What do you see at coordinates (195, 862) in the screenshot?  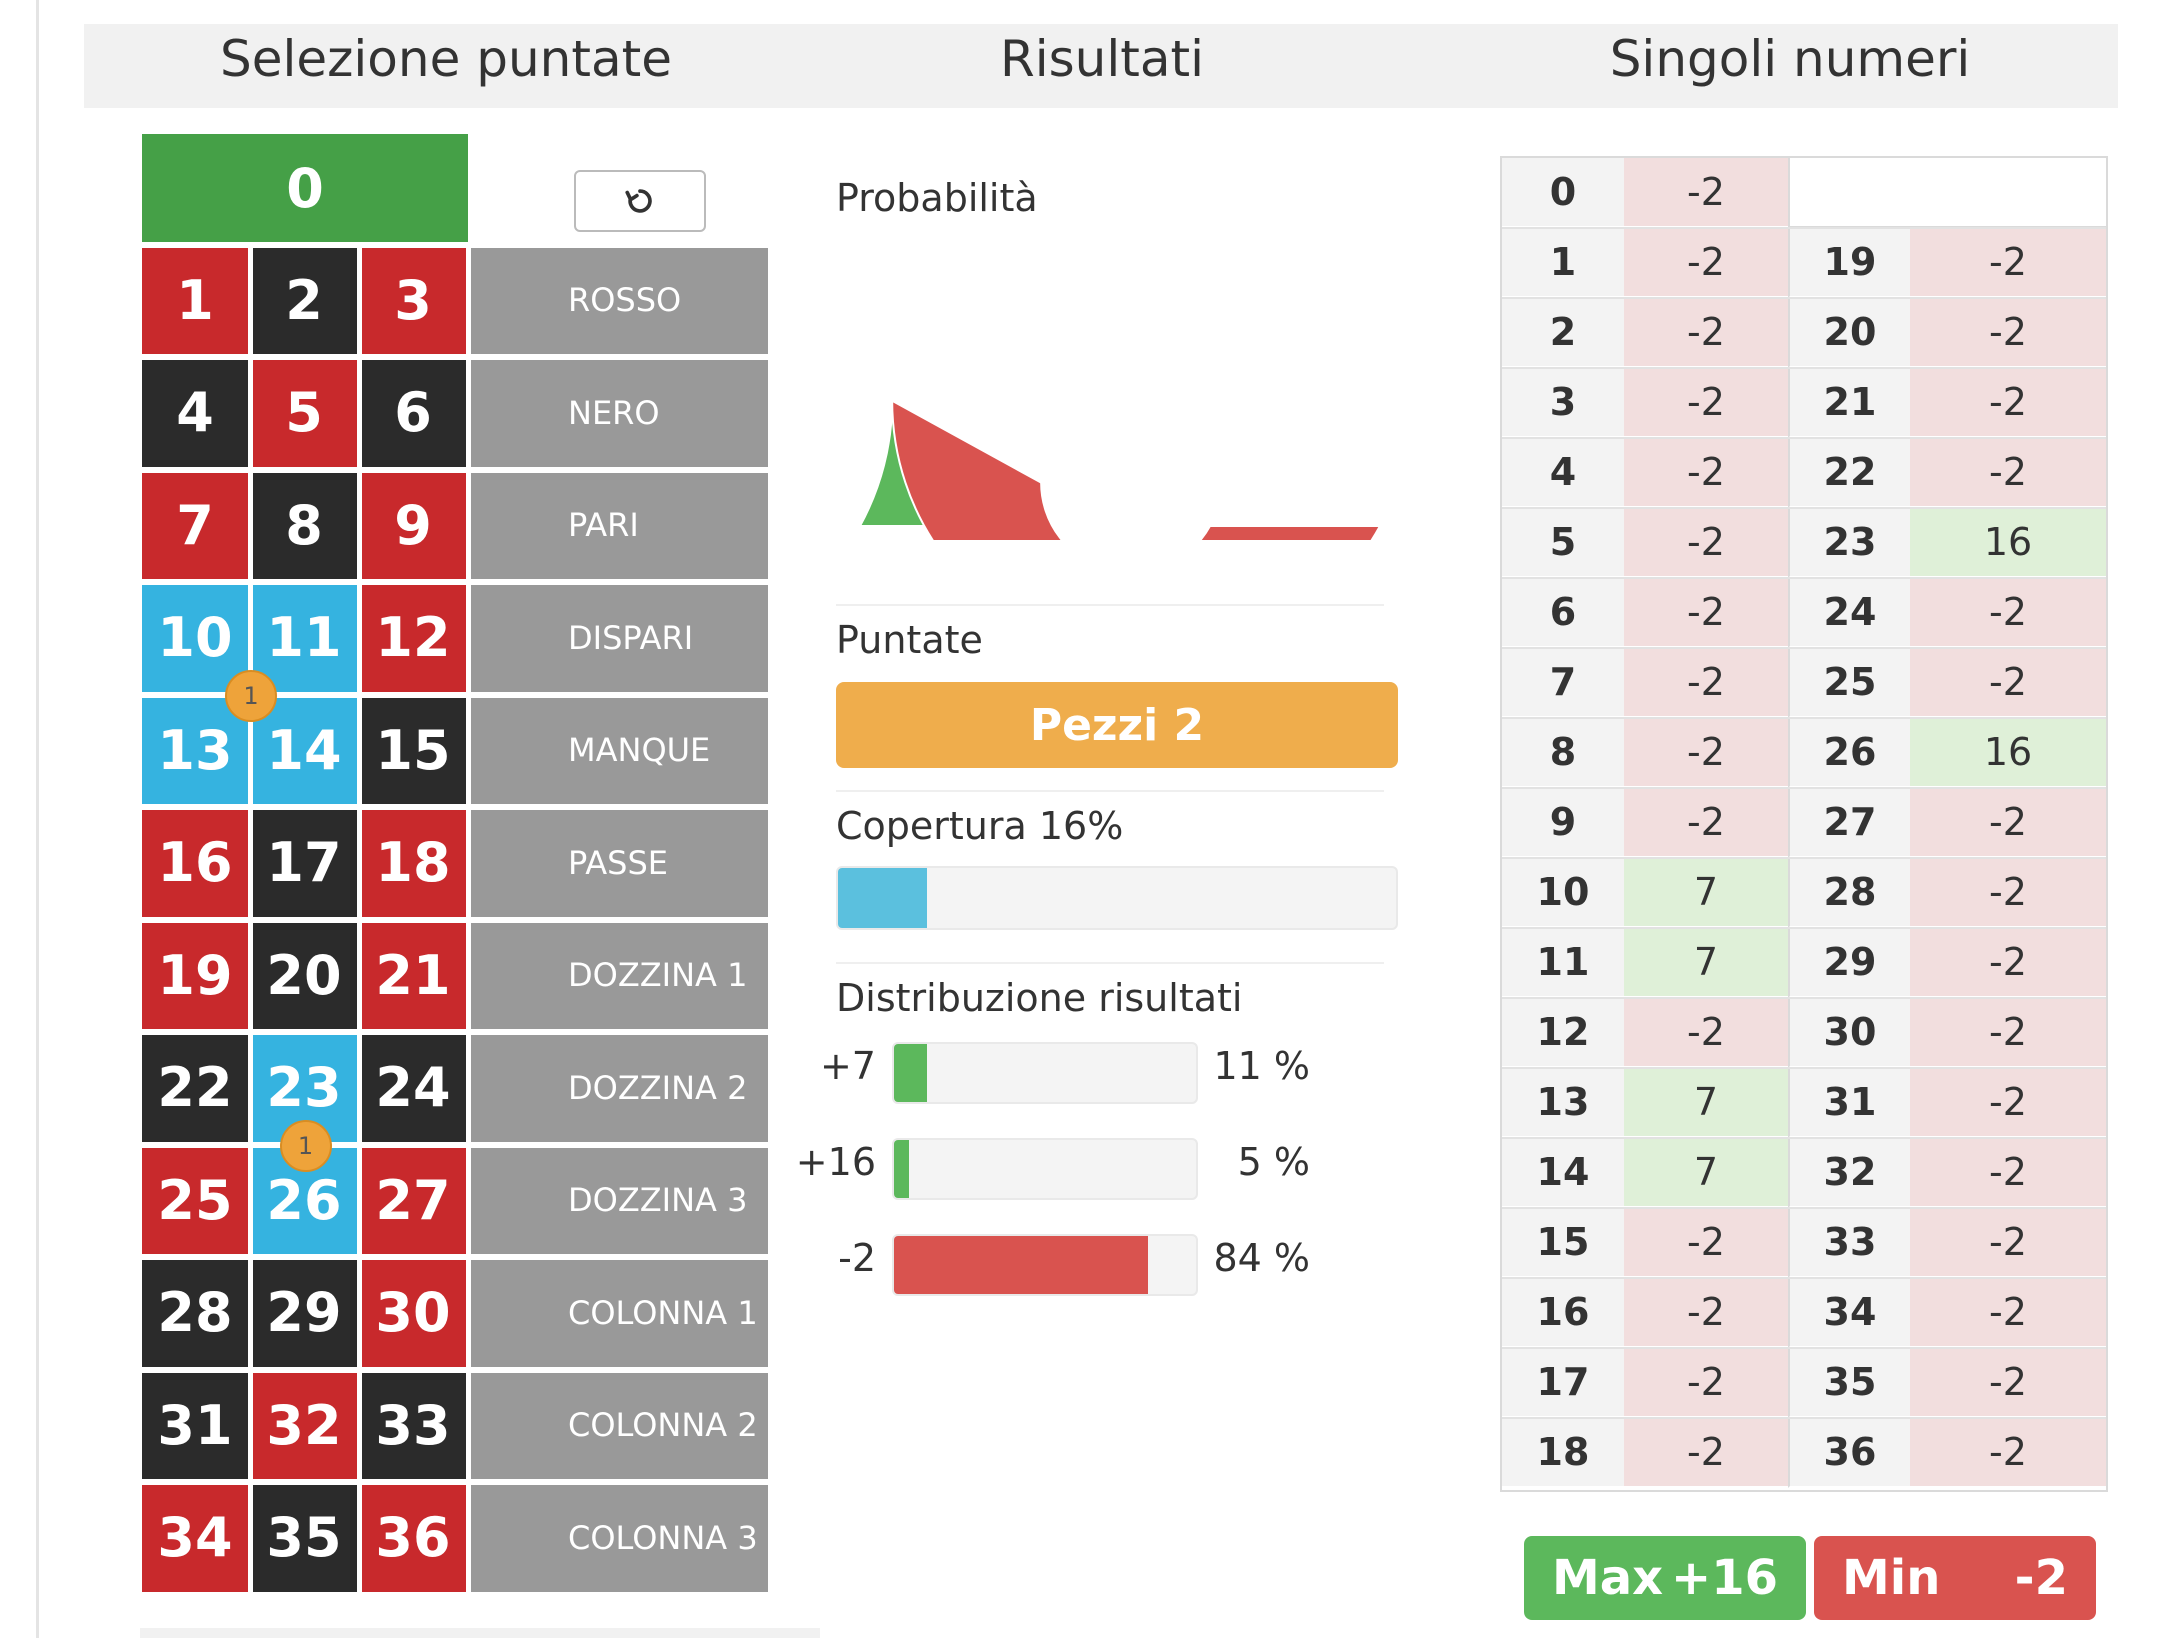 I see `number-cell-16: 16` at bounding box center [195, 862].